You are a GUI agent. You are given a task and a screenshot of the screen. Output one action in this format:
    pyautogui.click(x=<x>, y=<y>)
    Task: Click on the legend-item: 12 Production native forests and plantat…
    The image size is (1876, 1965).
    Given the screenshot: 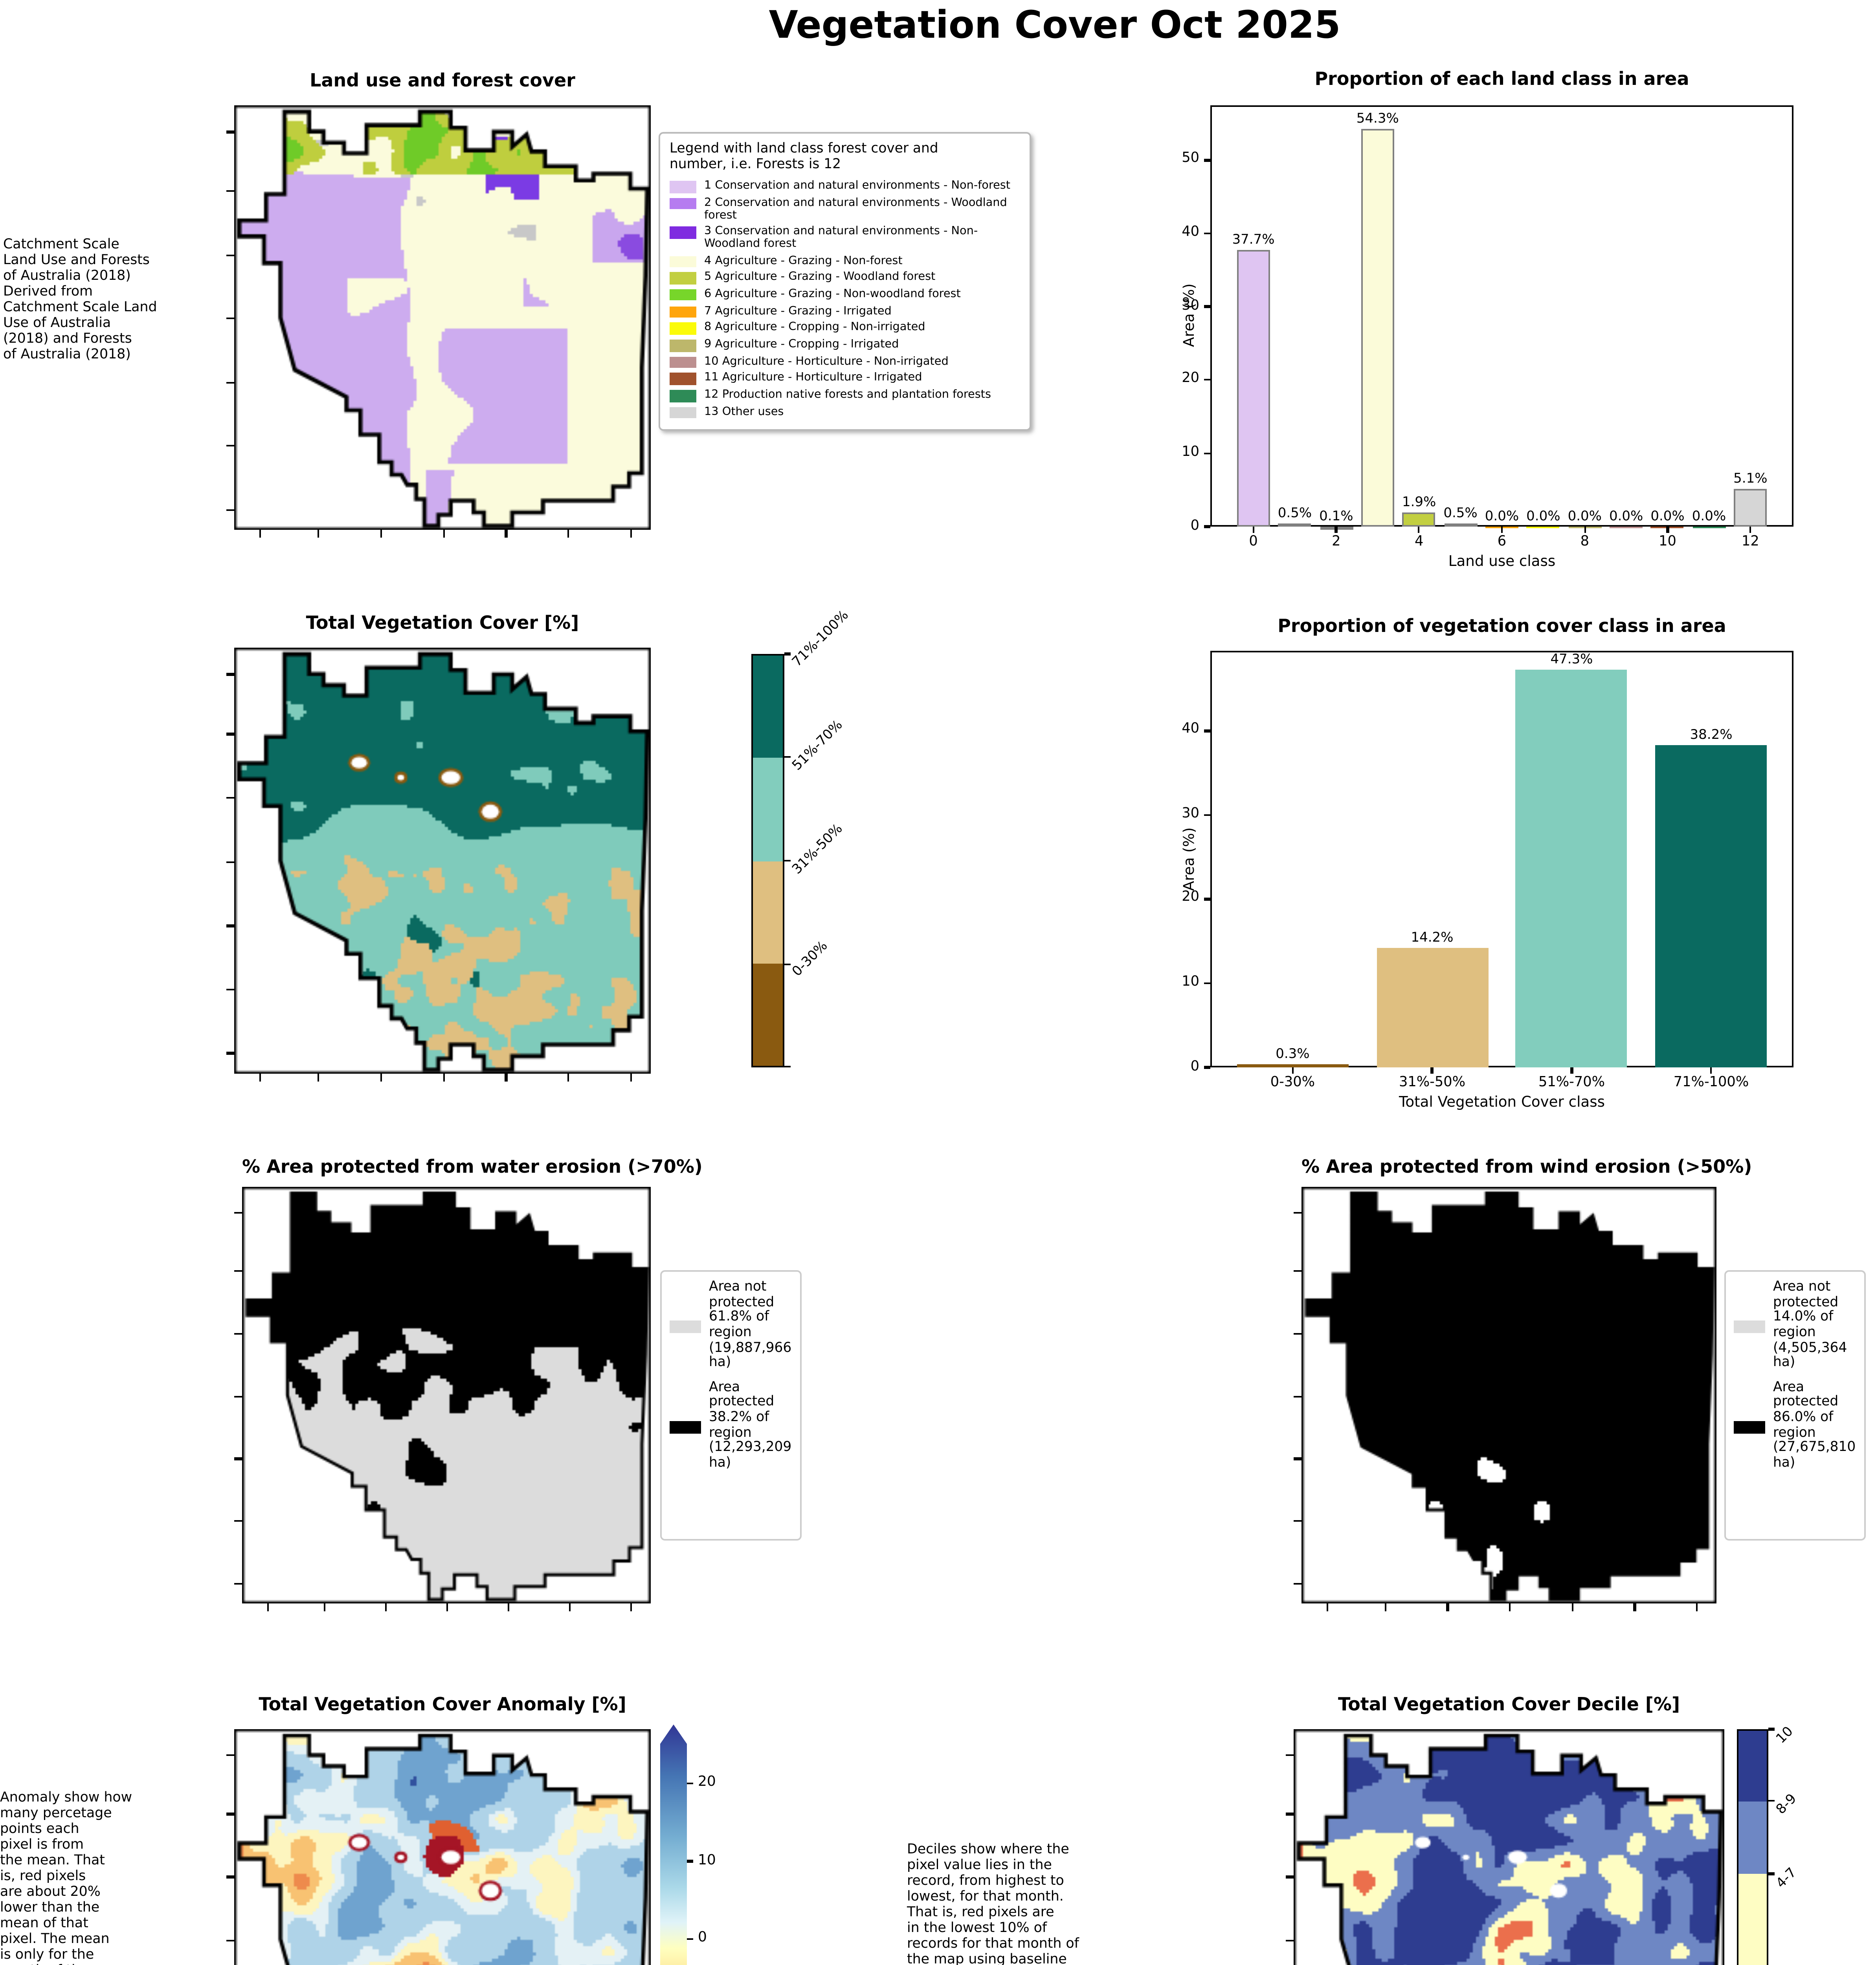 What is the action you would take?
    pyautogui.click(x=845, y=394)
    